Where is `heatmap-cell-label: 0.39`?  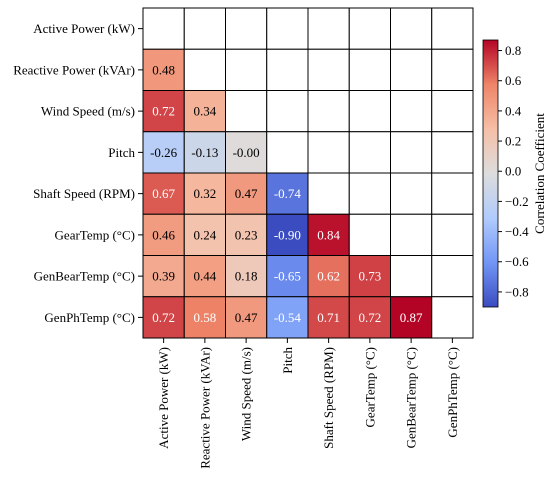
heatmap-cell-label: 0.39 is located at coordinates (163, 276).